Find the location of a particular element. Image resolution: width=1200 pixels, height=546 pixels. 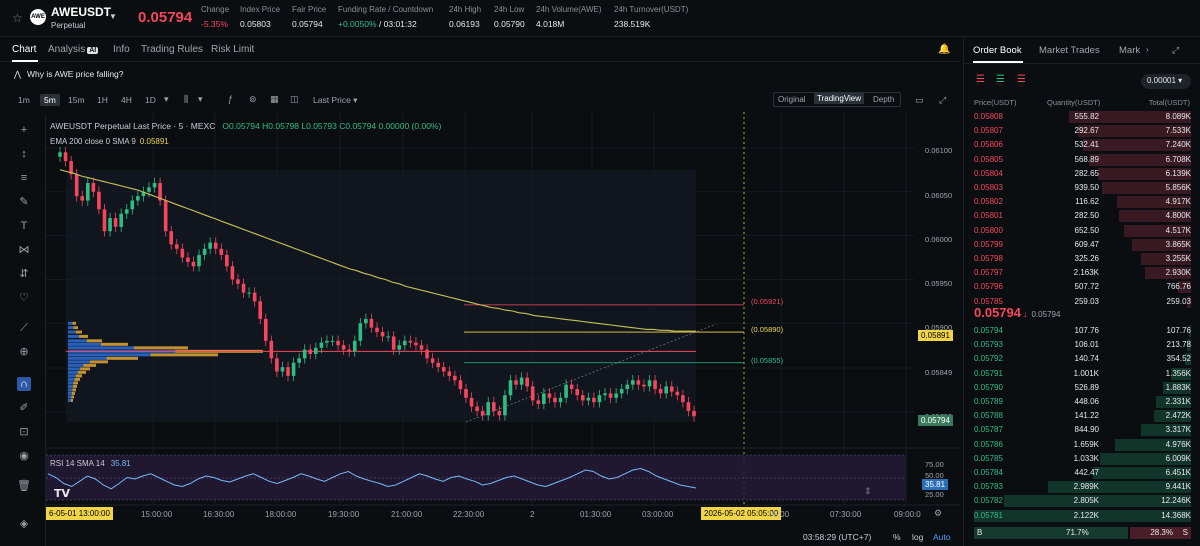

ask-row: 0.05799 609.47 3.865K is located at coordinates (1082, 245).